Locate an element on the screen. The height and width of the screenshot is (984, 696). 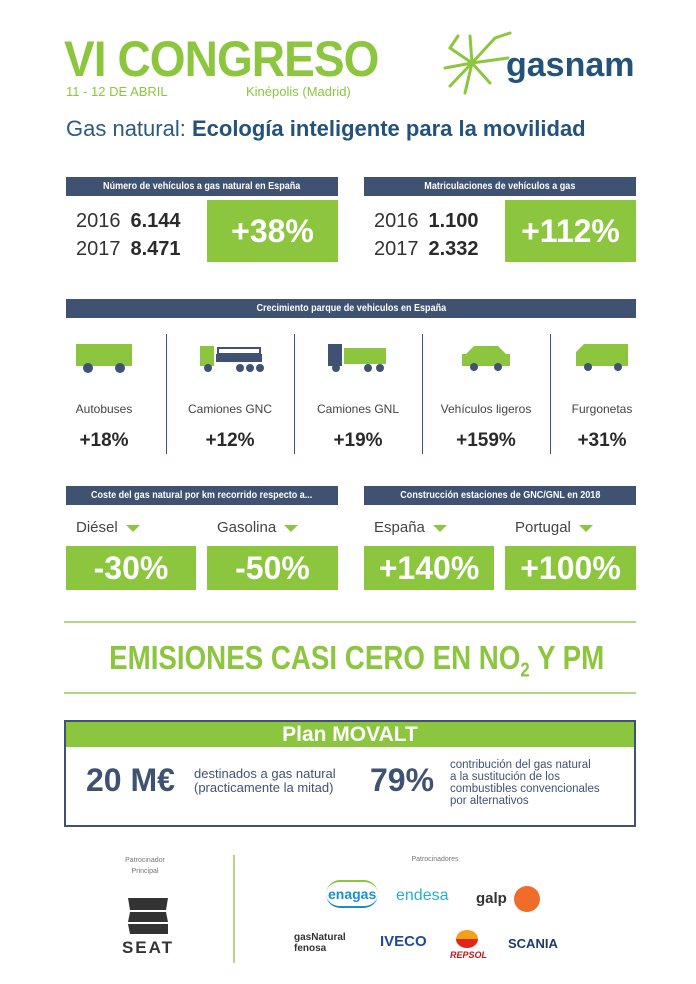
gasnam-wordmark: gasnam is located at coordinates (570, 65).